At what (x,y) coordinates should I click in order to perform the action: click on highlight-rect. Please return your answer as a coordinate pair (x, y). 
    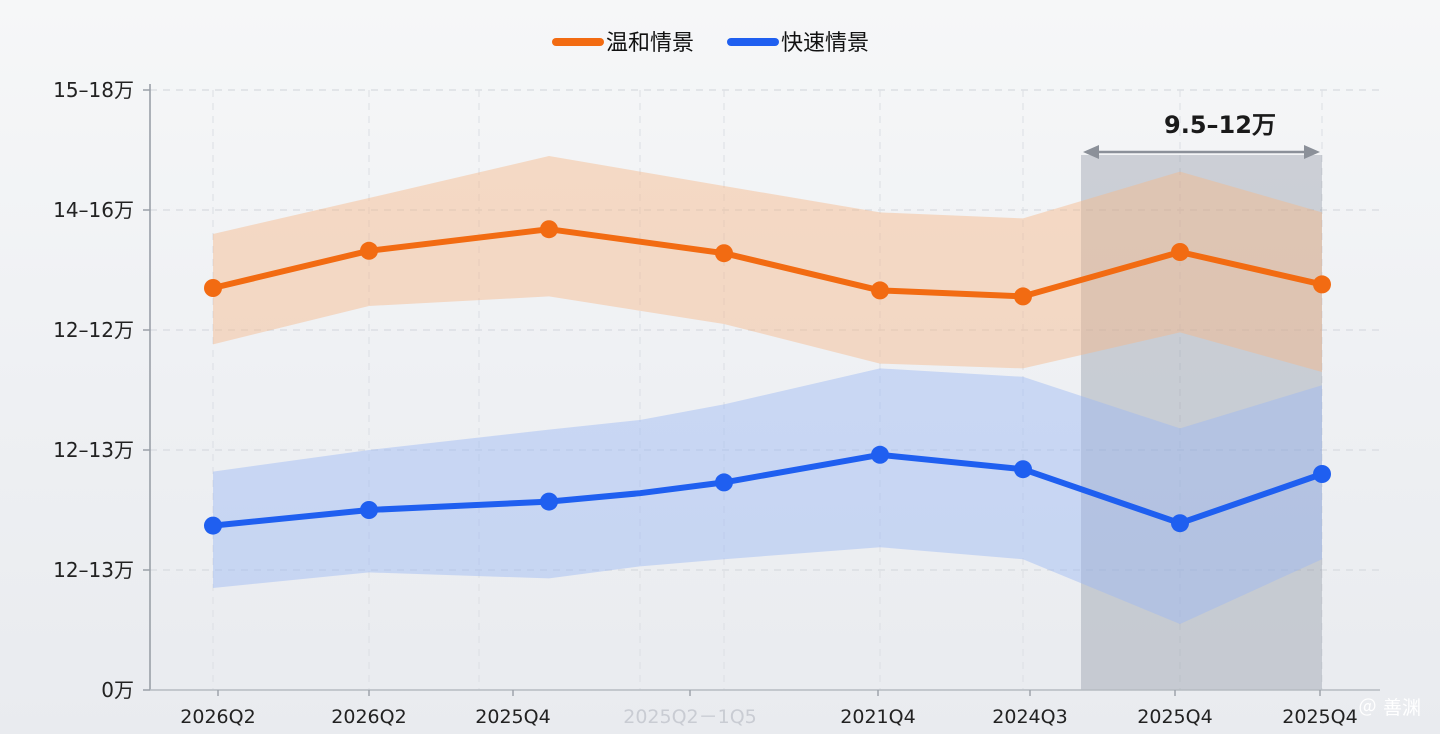
    Looking at the image, I should click on (1201, 422).